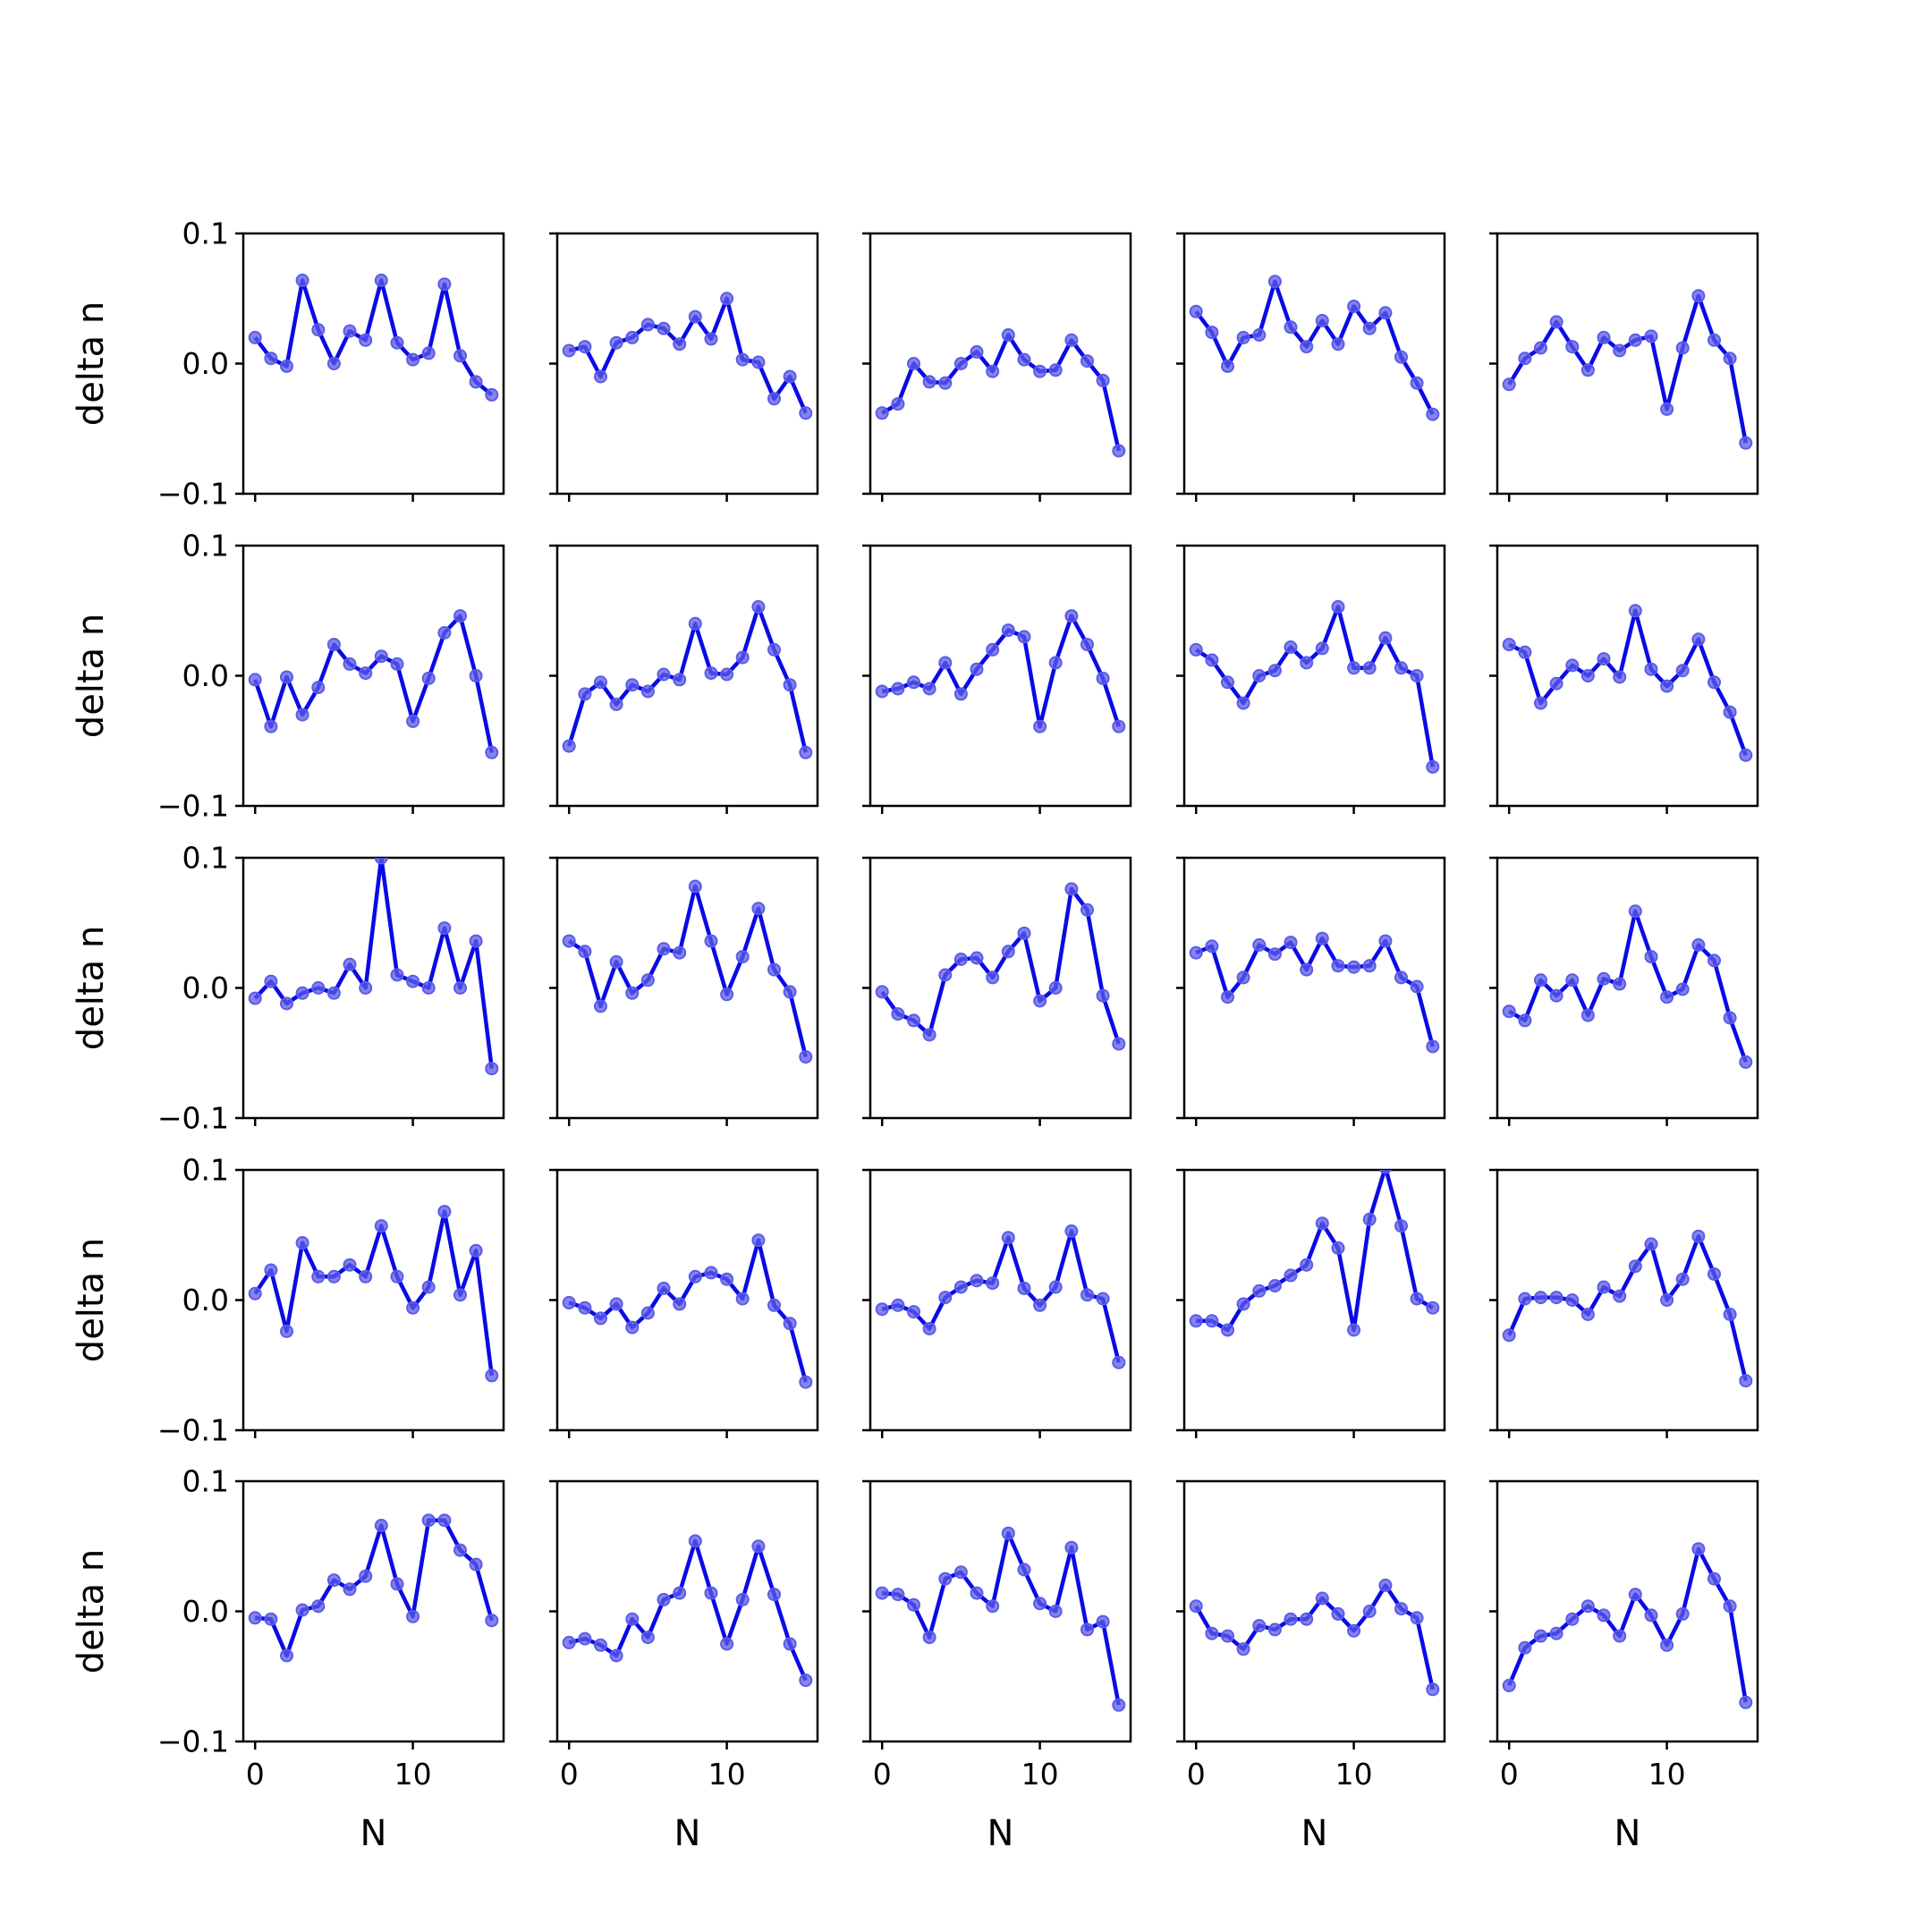  Describe the element at coordinates (727, 1774) in the screenshot. I see `x-tick-label: 10` at that location.